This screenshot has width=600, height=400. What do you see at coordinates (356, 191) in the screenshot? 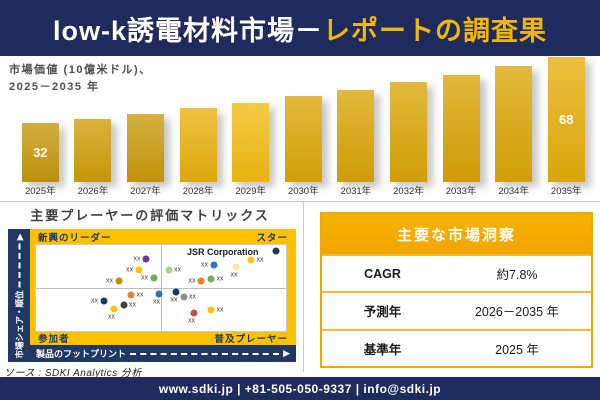
I see `x-axis-tick-label: 2031年` at bounding box center [356, 191].